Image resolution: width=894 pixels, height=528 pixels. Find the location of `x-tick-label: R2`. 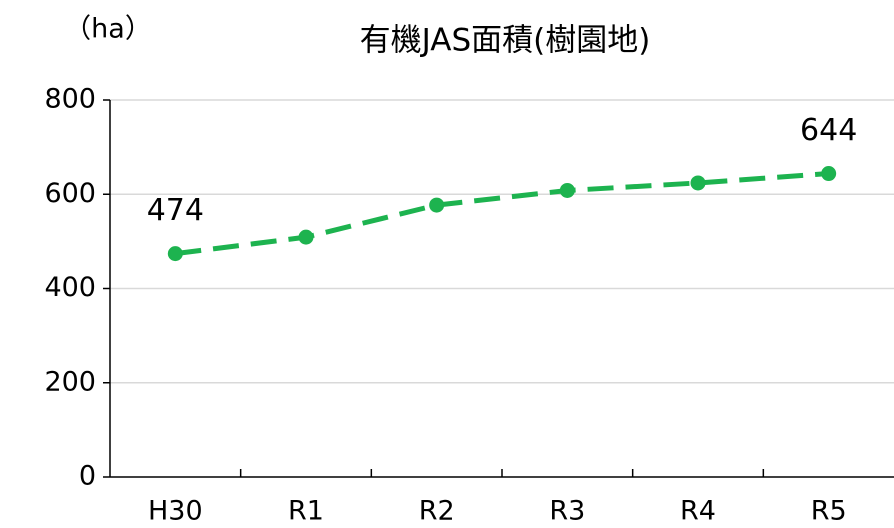

x-tick-label: R2 is located at coordinates (437, 511).